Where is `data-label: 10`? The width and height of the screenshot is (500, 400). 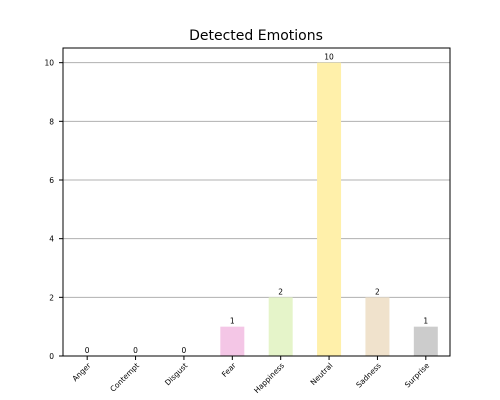
data-label: 10 is located at coordinates (329, 57).